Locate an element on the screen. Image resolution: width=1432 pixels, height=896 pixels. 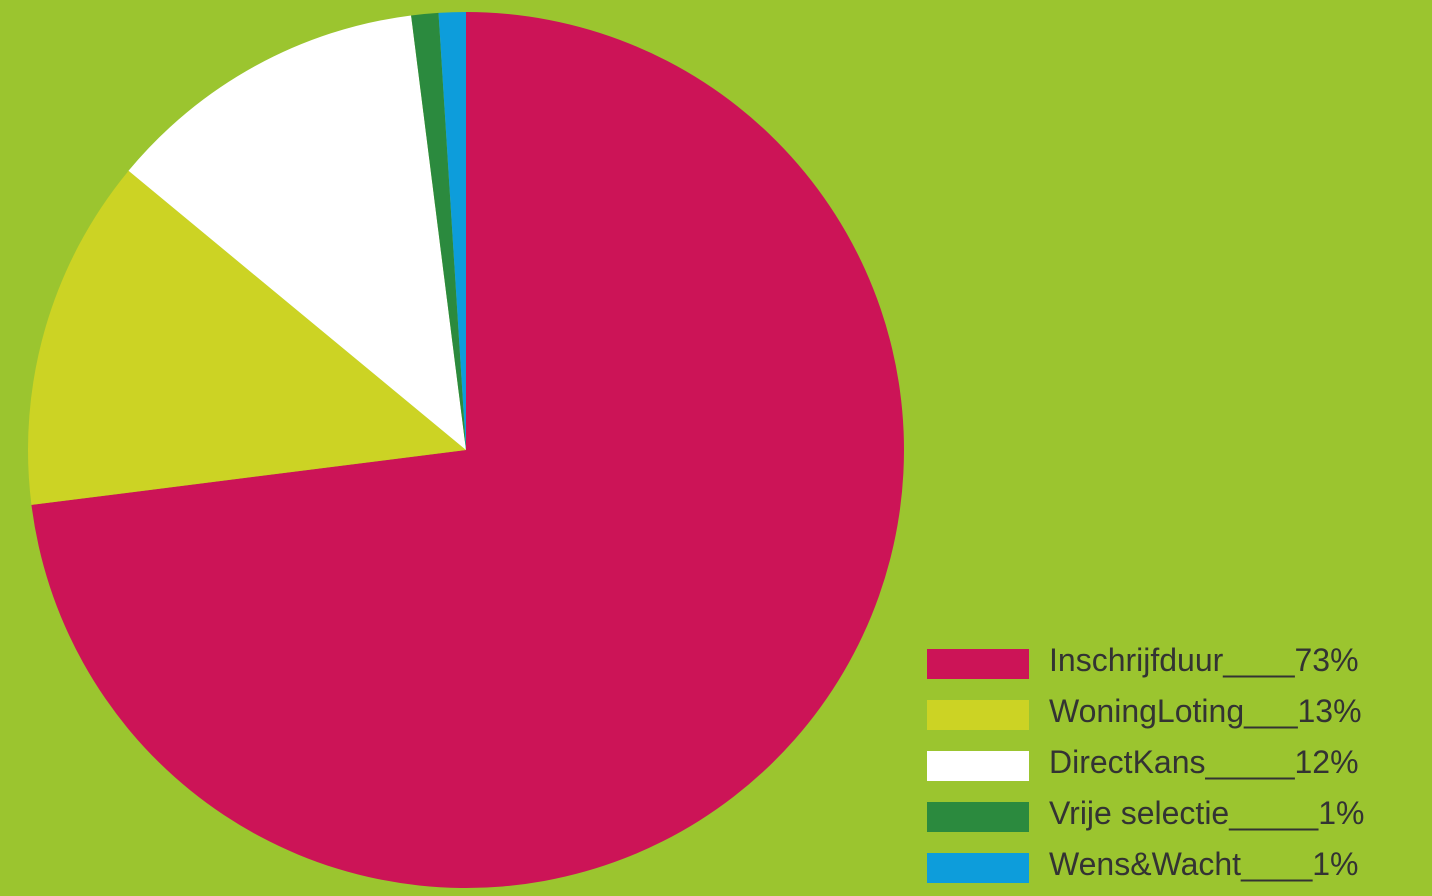
pie-slice-directkans is located at coordinates (297, 232).